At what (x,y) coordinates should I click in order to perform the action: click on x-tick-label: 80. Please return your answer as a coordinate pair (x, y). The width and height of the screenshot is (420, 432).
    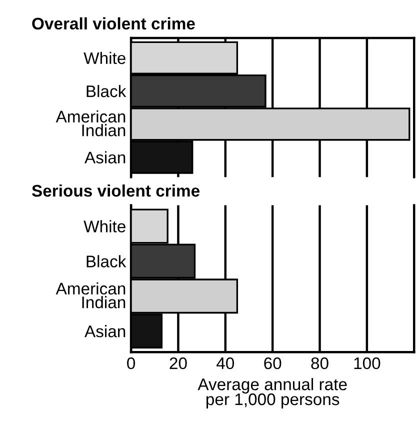
    Looking at the image, I should click on (319, 363).